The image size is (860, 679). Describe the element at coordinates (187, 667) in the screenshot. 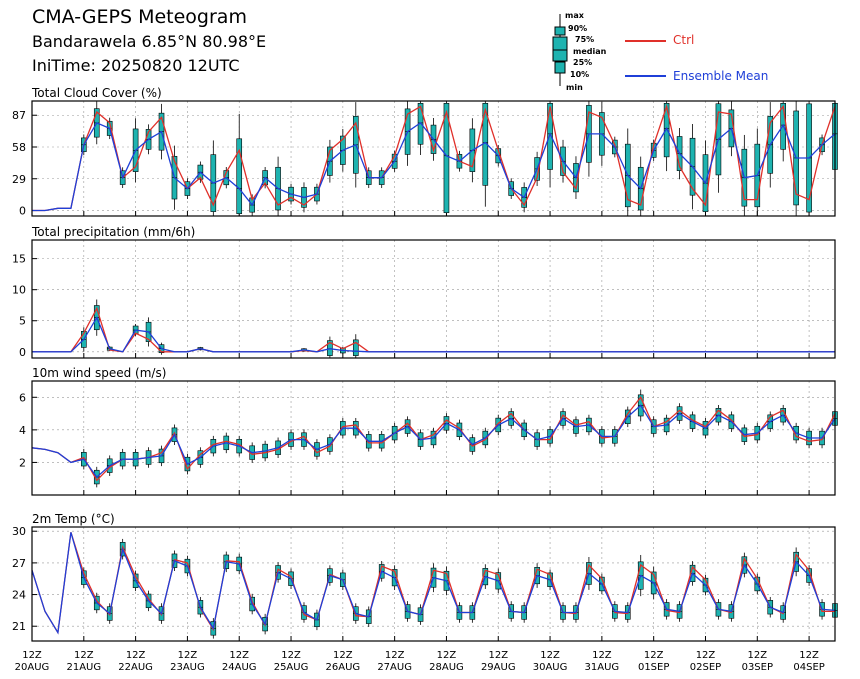

I see `x-tick-label-date: 23AUG` at that location.